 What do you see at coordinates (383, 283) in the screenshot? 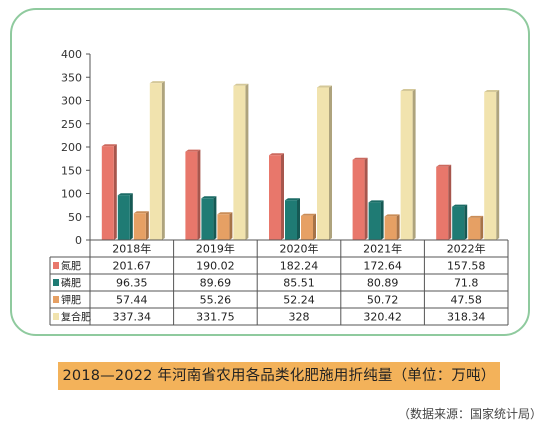
I see `data-label: 80.89` at bounding box center [383, 283].